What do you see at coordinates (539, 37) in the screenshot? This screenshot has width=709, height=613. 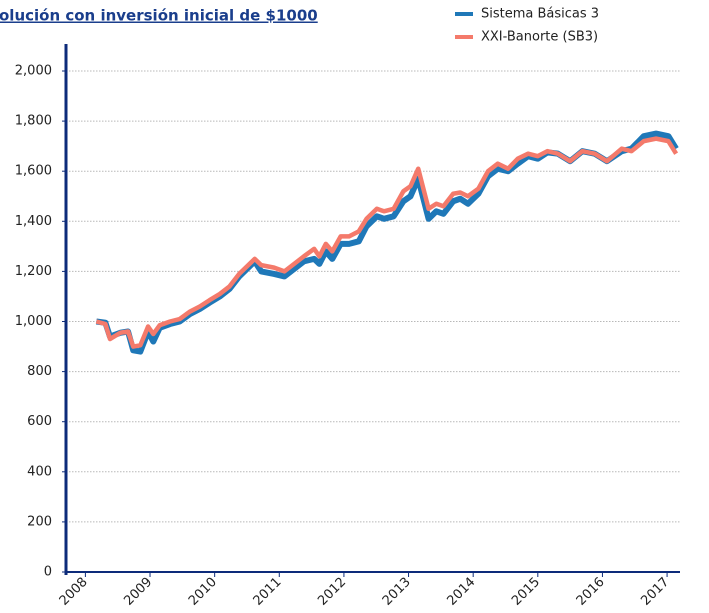 I see `legend-label: XXI-Banorte (SB3)` at bounding box center [539, 37].